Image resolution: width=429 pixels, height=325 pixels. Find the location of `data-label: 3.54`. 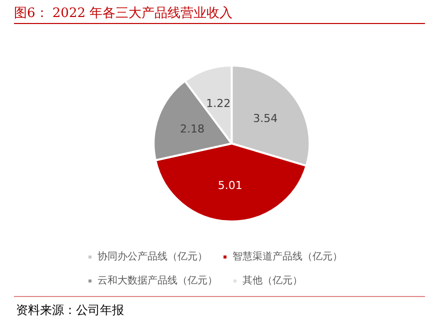

data-label: 3.54 is located at coordinates (265, 118).